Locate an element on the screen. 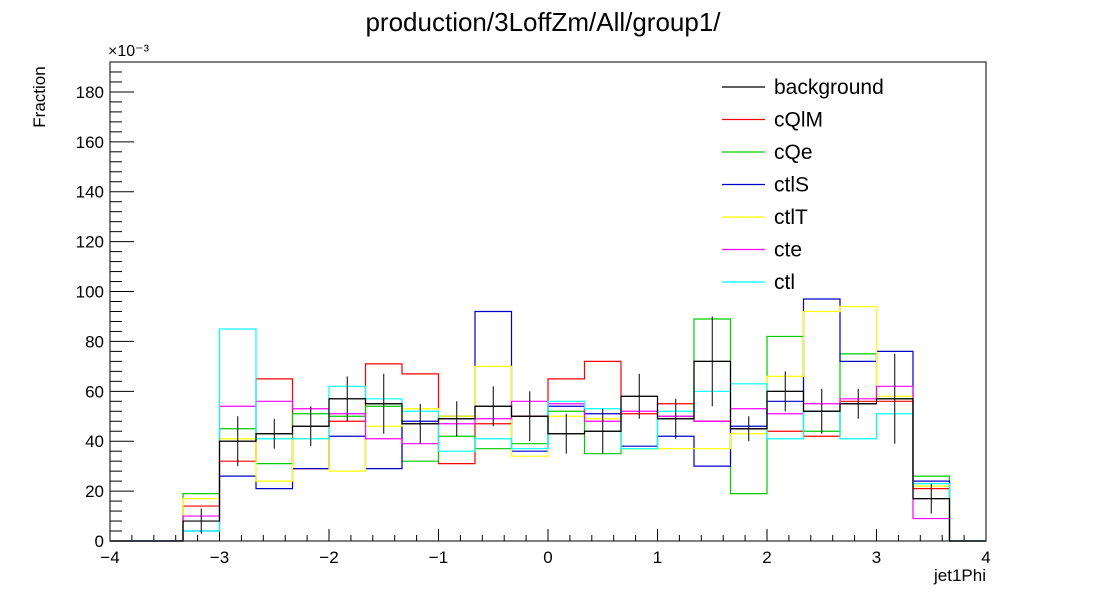 This screenshot has width=1096, height=600. y-tick-label: 80 is located at coordinates (94, 341).